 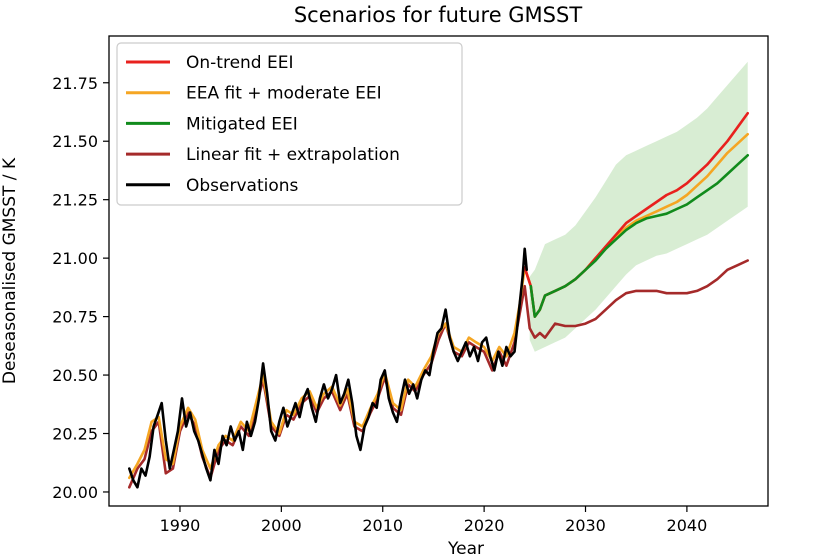 I want to click on x-tick-label: 2040, so click(x=687, y=525).